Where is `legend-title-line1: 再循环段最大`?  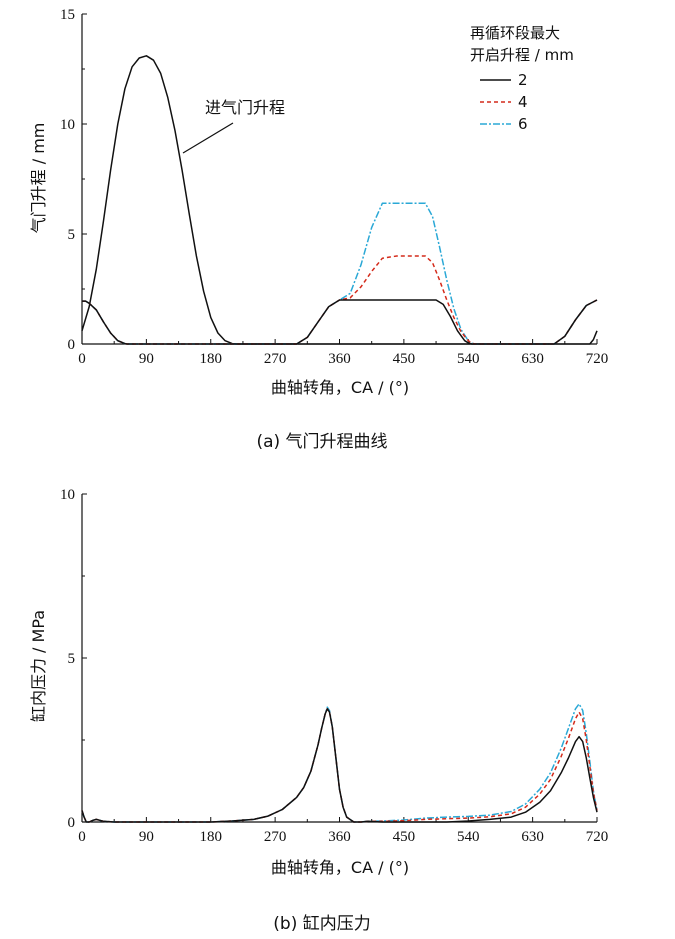 legend-title-line1: 再循环段最大 is located at coordinates (515, 33).